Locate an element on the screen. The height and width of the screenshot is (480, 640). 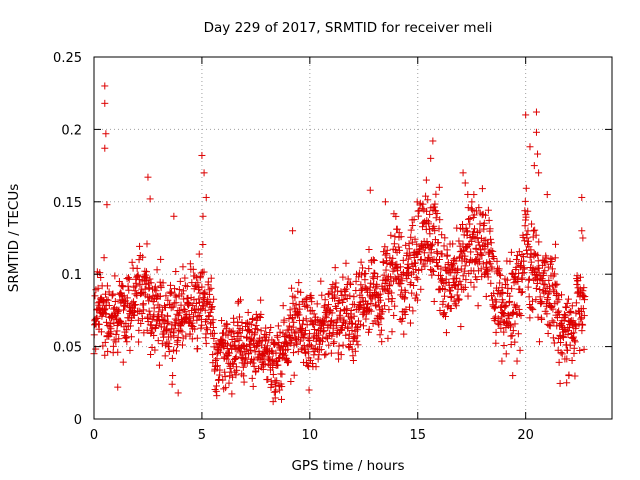
y-tick-label: 0.05 is located at coordinates (67, 348).